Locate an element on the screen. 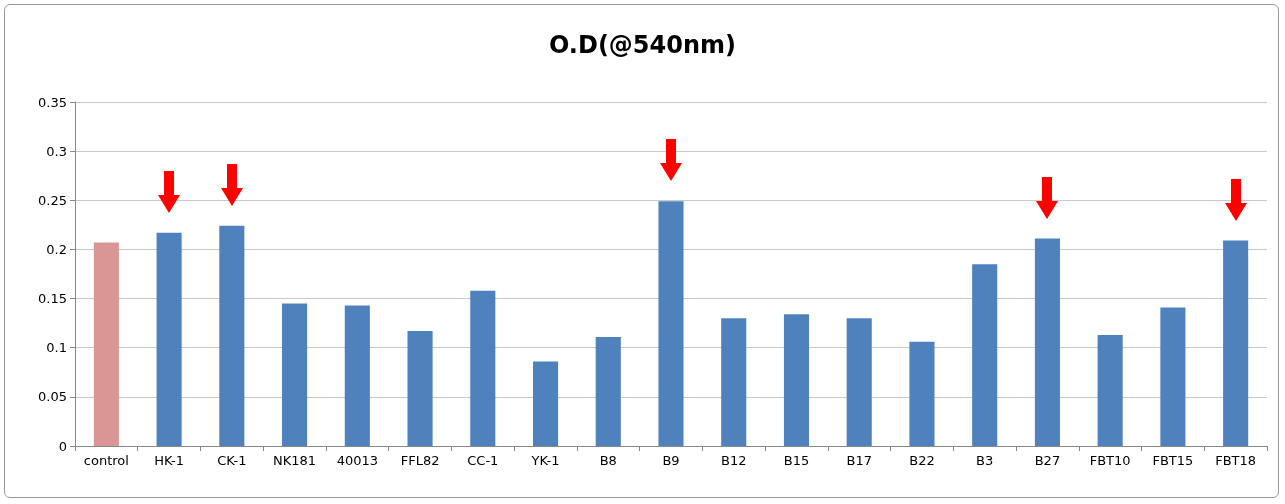  x-tick-label: B22 is located at coordinates (922, 460).